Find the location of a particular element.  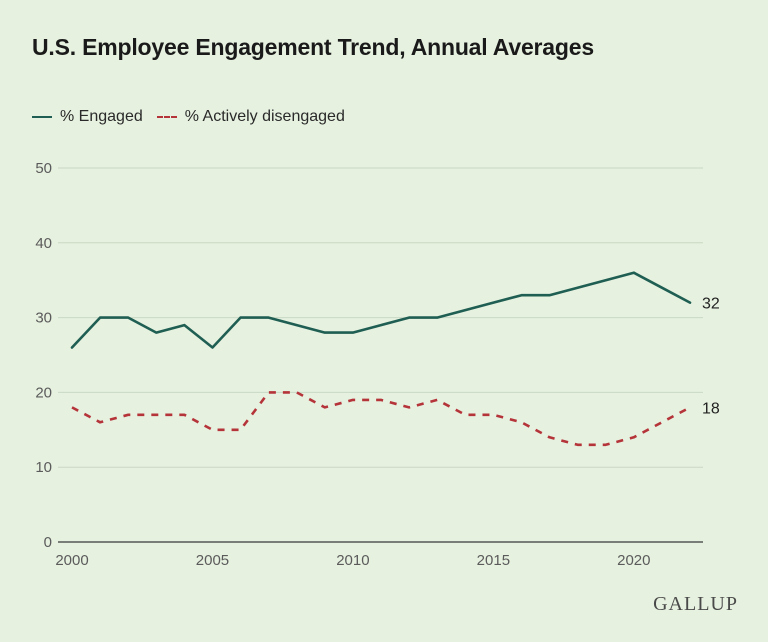

x-tick-label-2015: 2015 is located at coordinates (493, 560).